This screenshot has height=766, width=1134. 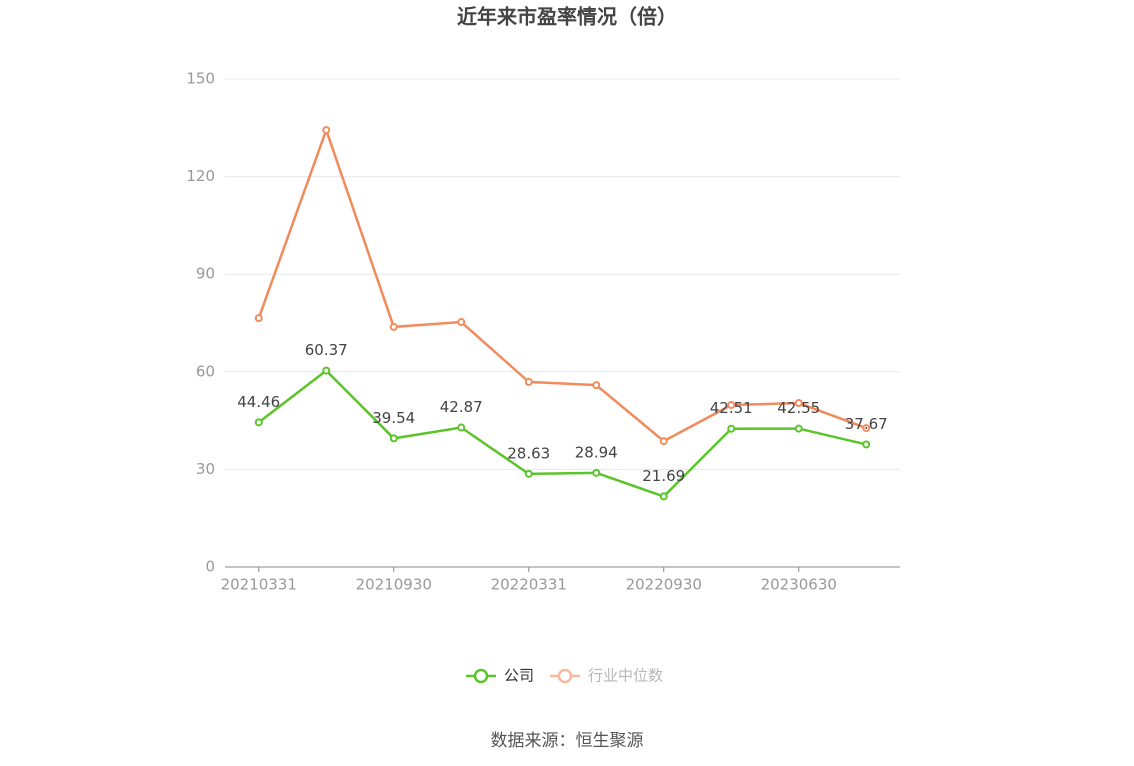 What do you see at coordinates (259, 585) in the screenshot?
I see `x-tick-label: 20210331` at bounding box center [259, 585].